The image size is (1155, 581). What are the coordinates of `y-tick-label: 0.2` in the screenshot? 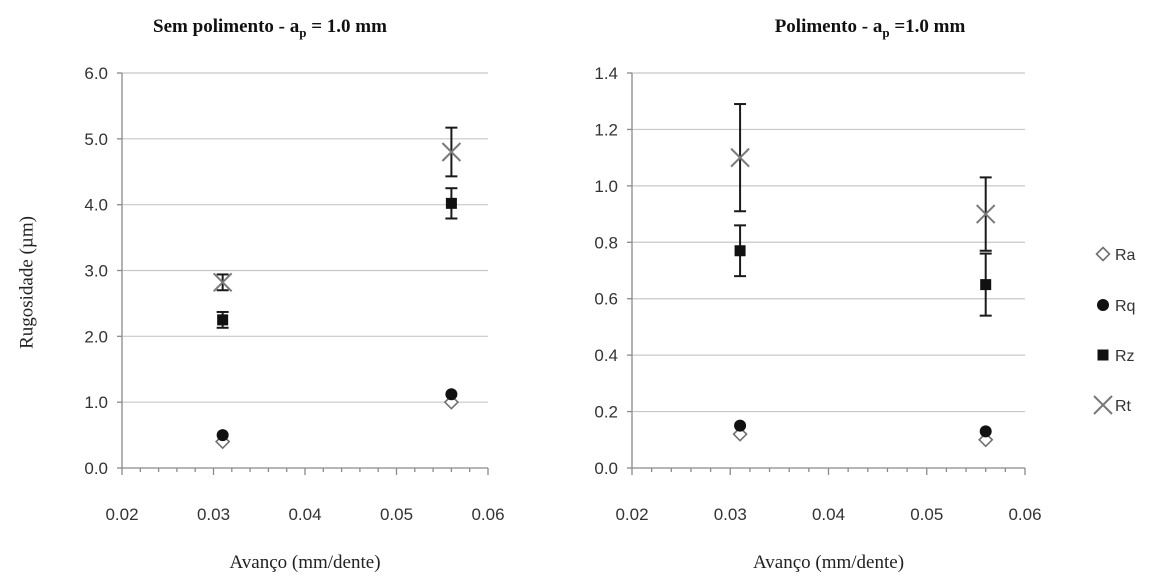 It's located at (606, 412).